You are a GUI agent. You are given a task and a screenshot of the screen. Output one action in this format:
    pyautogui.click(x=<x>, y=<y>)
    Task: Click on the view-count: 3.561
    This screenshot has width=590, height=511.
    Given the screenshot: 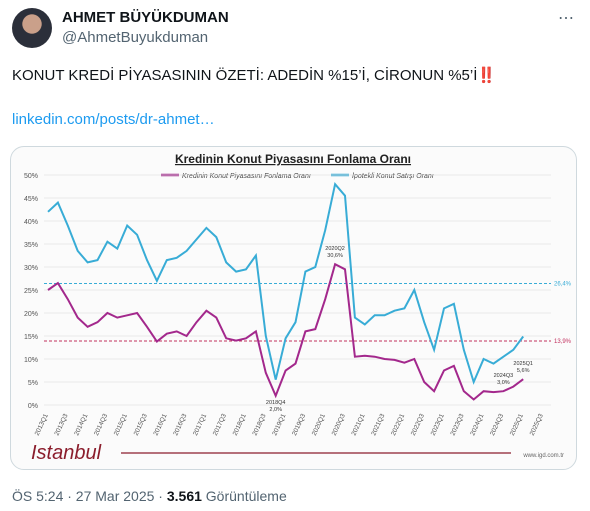 What is the action you would take?
    pyautogui.click(x=184, y=496)
    